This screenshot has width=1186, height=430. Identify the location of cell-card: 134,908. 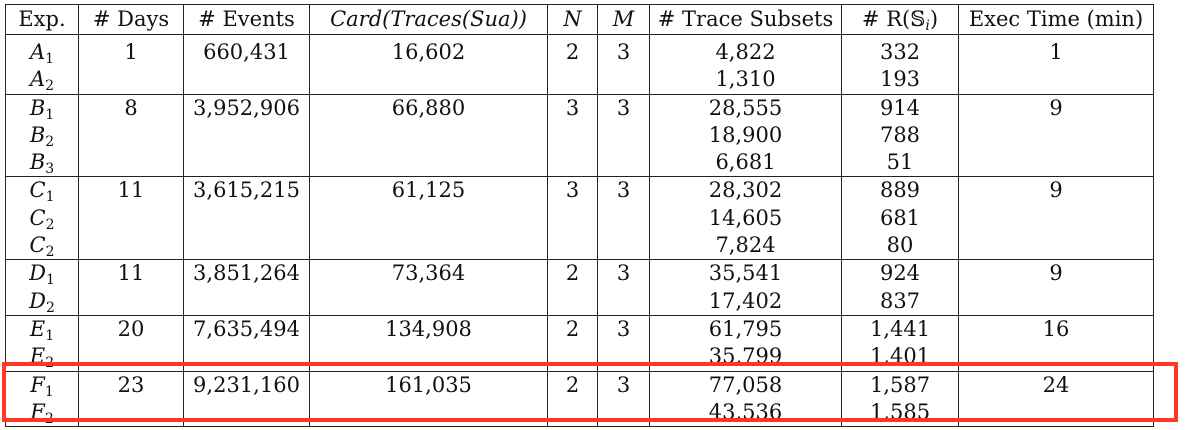
(428, 329).